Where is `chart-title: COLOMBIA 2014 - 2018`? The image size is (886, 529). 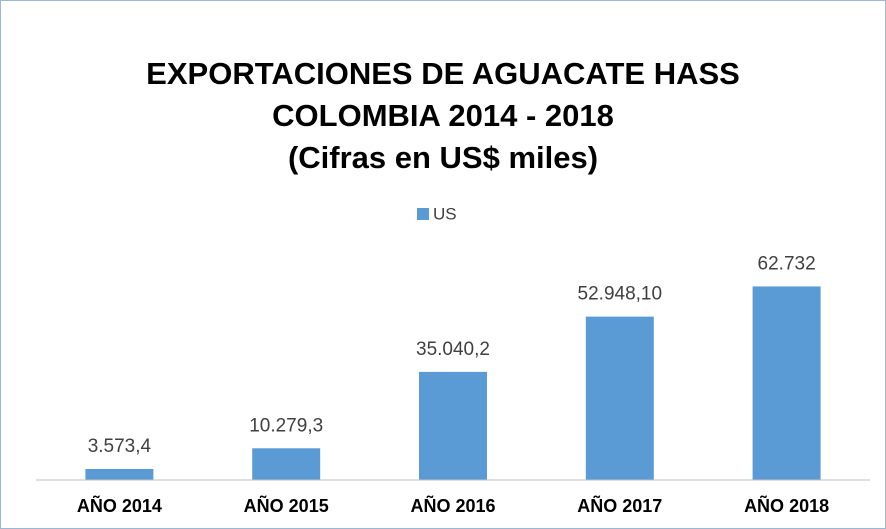 chart-title: COLOMBIA 2014 - 2018 is located at coordinates (443, 115).